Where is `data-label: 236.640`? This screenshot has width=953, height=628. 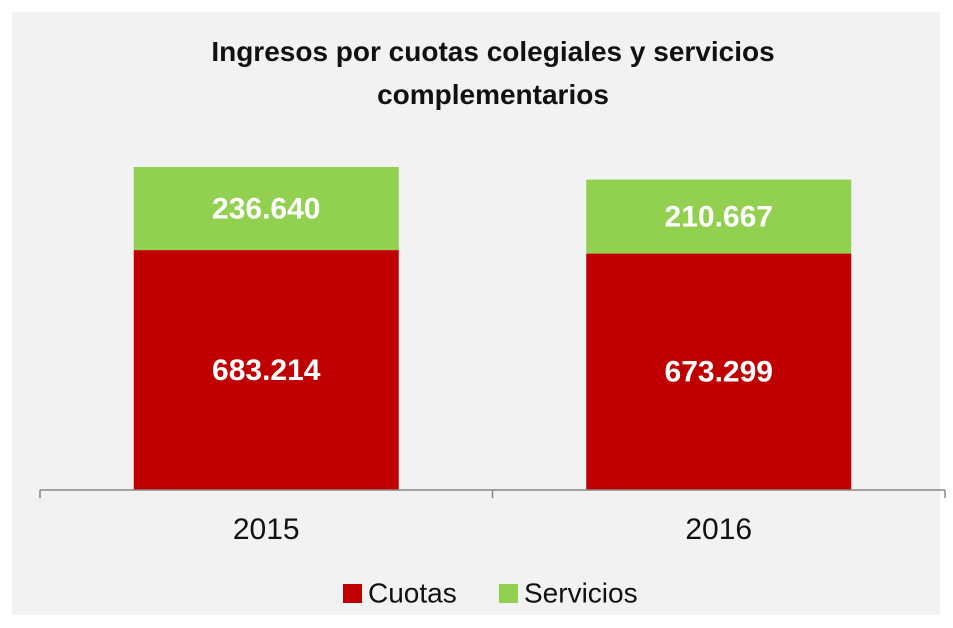 data-label: 236.640 is located at coordinates (266, 208).